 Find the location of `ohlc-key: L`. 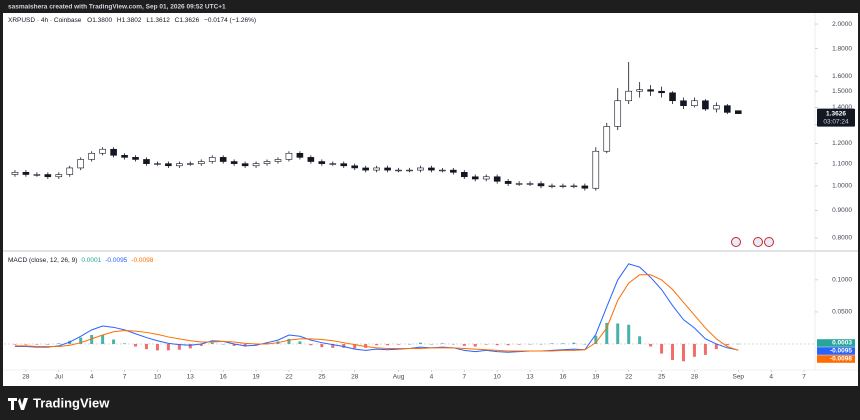

ohlc-key: L is located at coordinates (148, 20).